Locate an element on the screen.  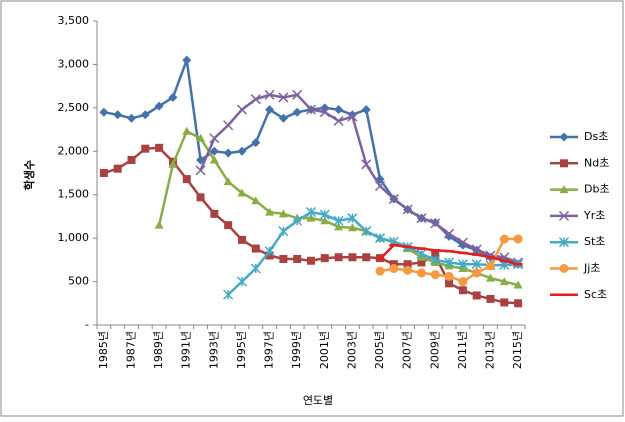
x-tick-label: 1995년 is located at coordinates (241, 350).